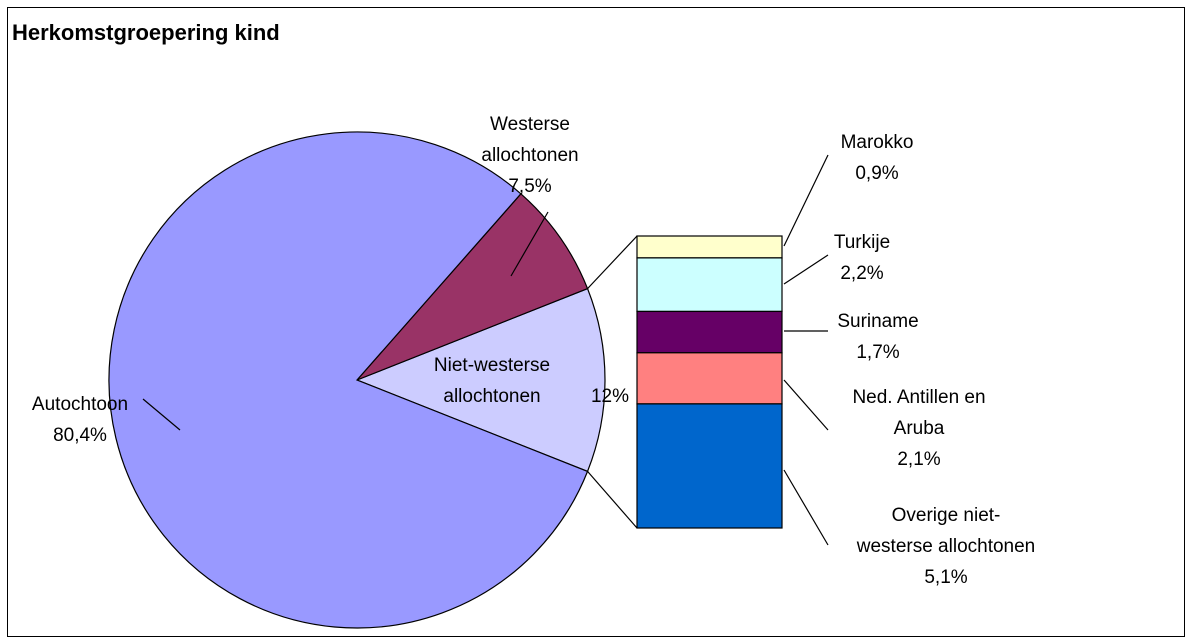 The image size is (1194, 644). What do you see at coordinates (146, 32) in the screenshot?
I see `chart-title: Herkomstgroepering kind` at bounding box center [146, 32].